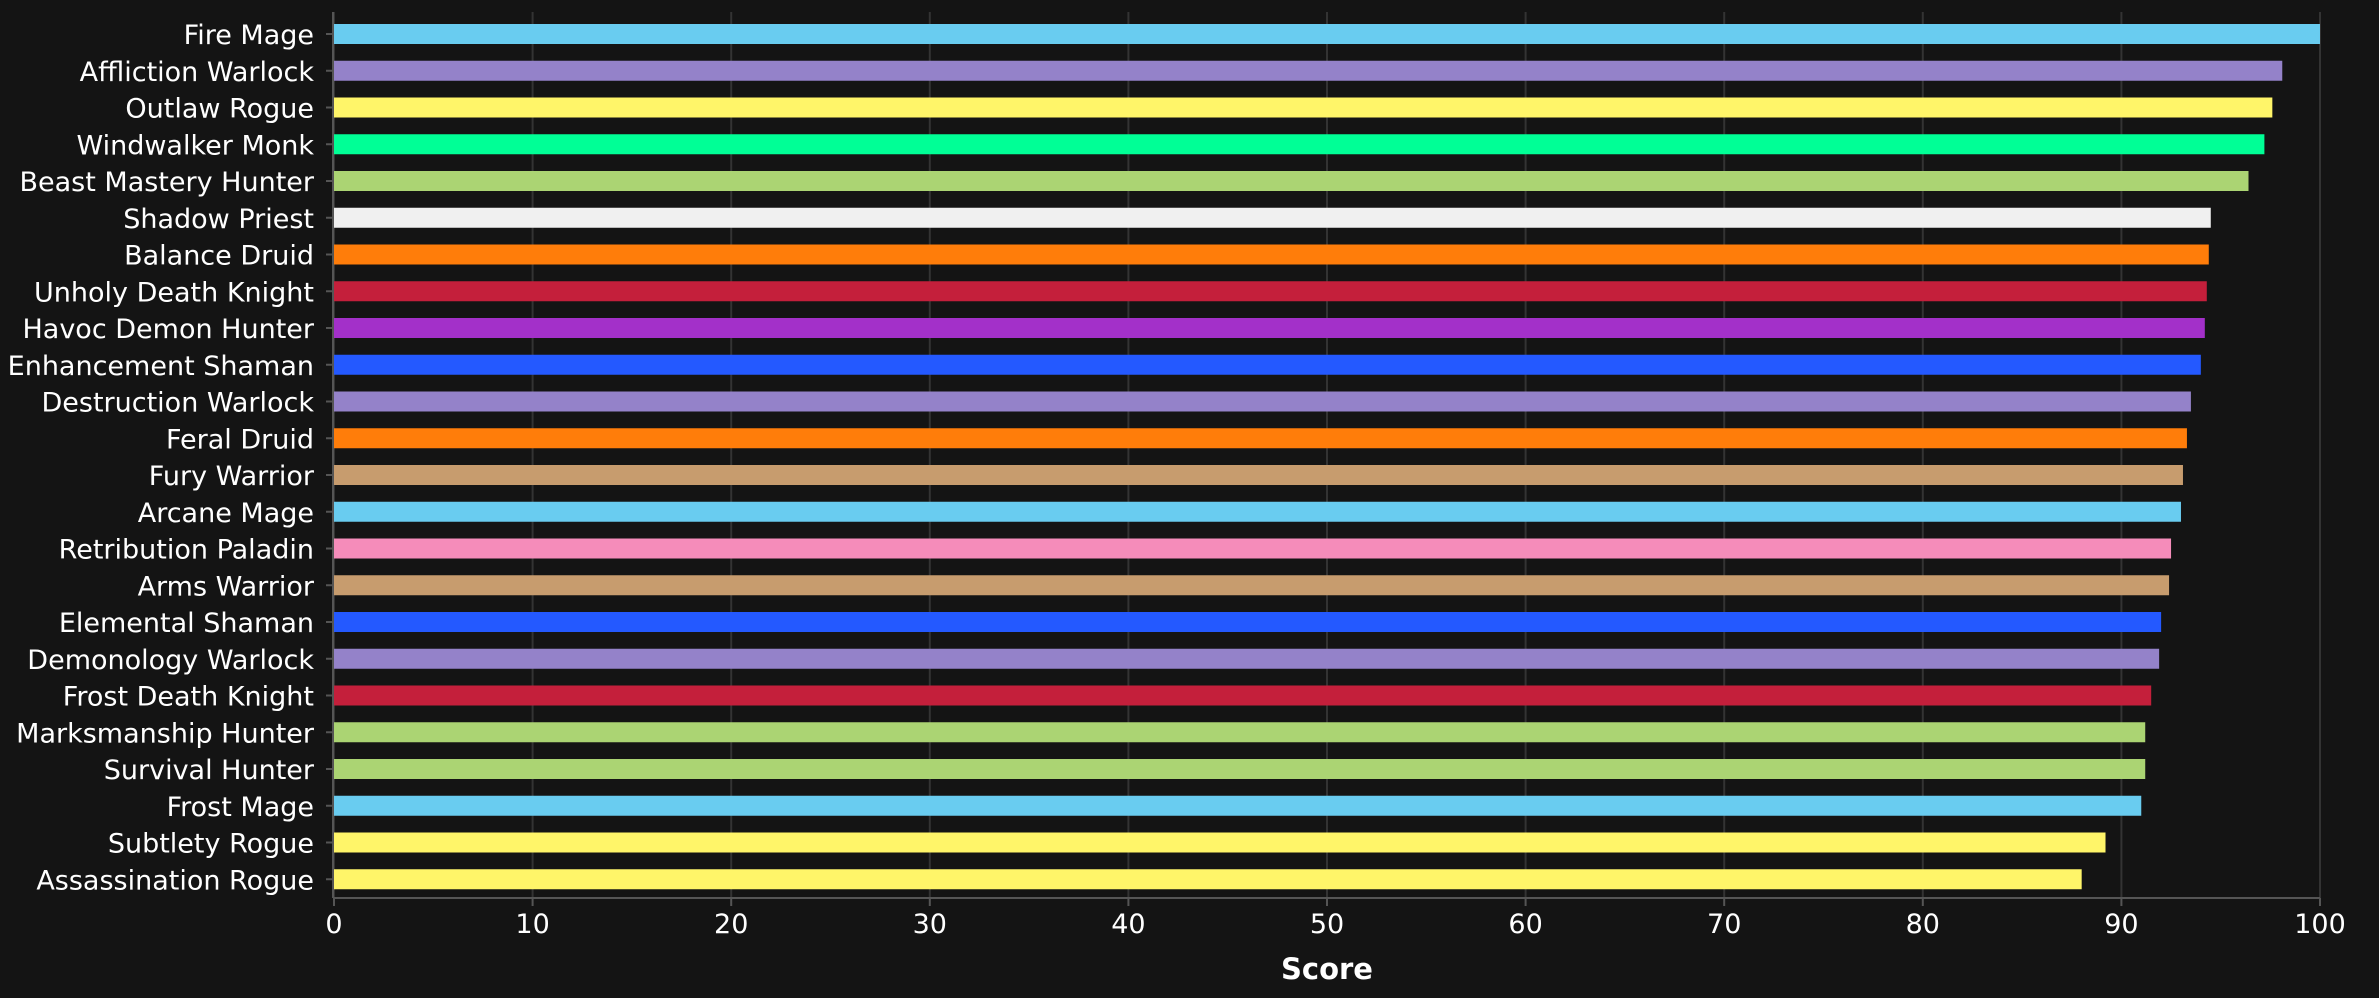 The image size is (2379, 998). Describe the element at coordinates (1291, 181) in the screenshot. I see `bar-beast-mastery-hunter` at that location.